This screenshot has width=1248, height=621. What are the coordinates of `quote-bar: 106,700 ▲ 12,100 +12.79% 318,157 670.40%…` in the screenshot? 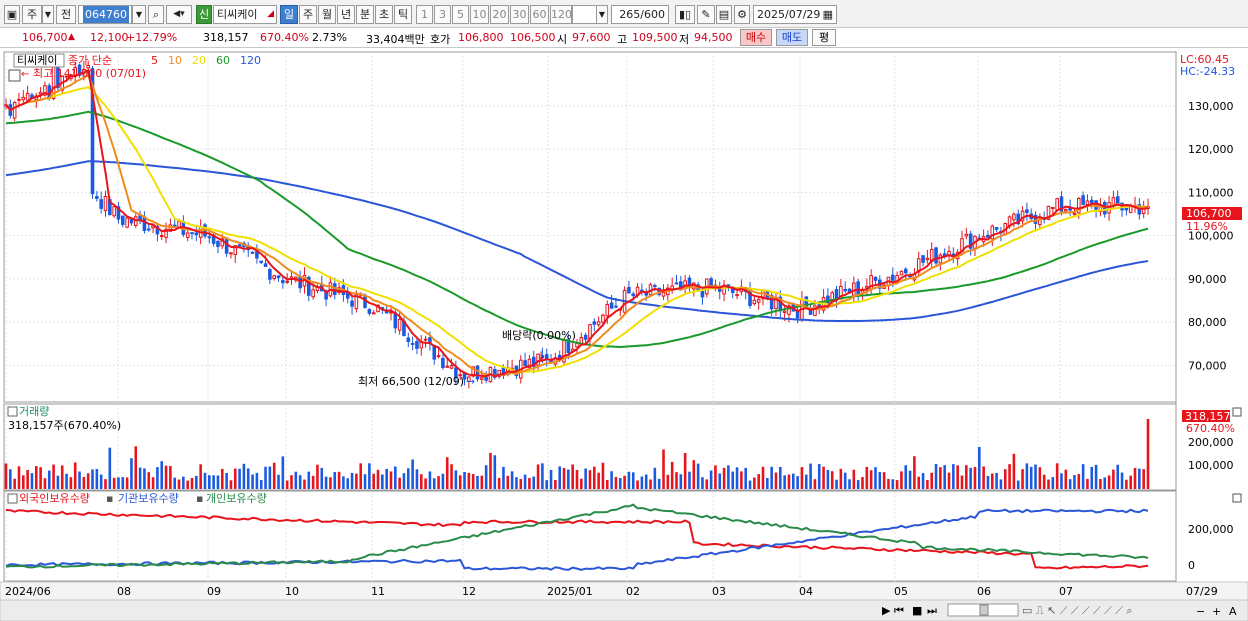 It's located at (624, 38).